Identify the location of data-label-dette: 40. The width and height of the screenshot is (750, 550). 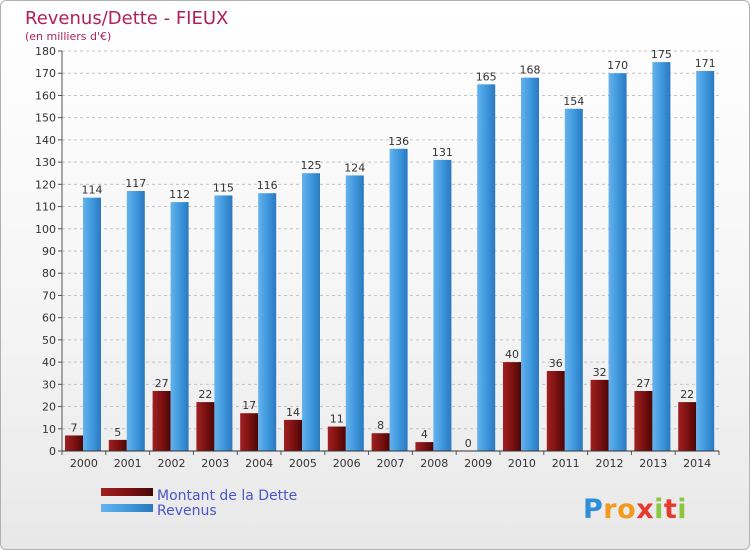
(512, 354).